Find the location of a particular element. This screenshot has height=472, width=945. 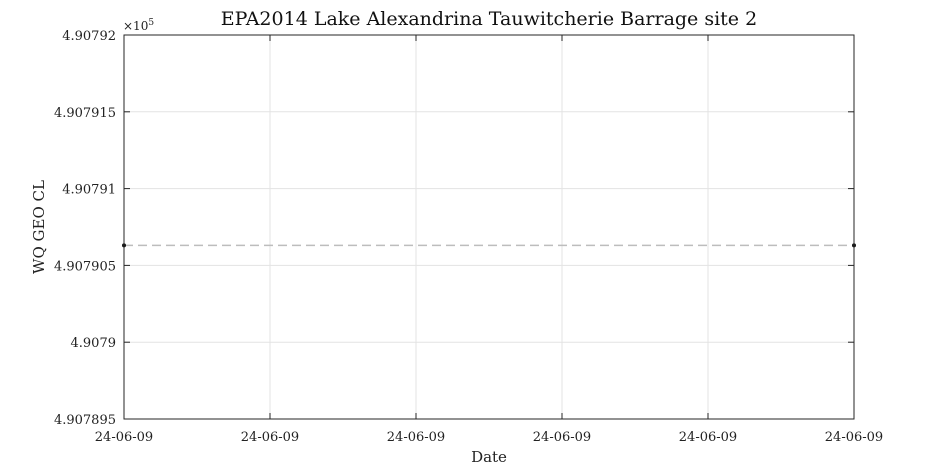

y-axis-exponent-power: 5 is located at coordinates (151, 23).